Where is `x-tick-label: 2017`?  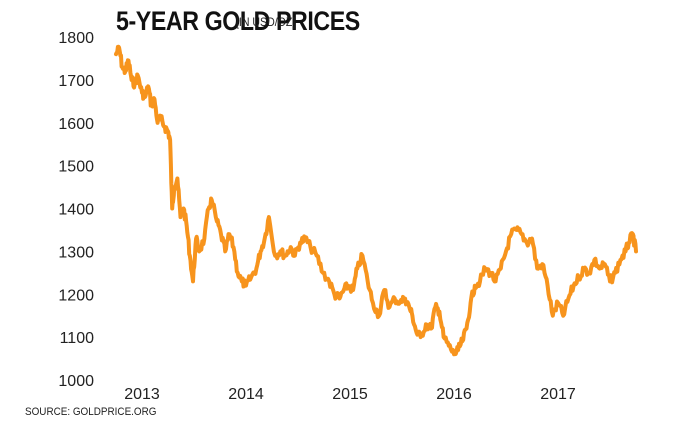 x-tick-label: 2017 is located at coordinates (558, 394).